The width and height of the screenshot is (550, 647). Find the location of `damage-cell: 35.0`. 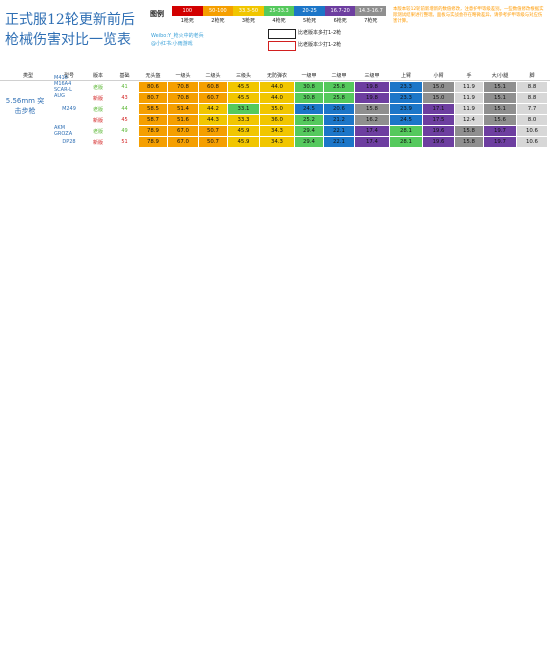

damage-cell: 35.0 is located at coordinates (277, 109).